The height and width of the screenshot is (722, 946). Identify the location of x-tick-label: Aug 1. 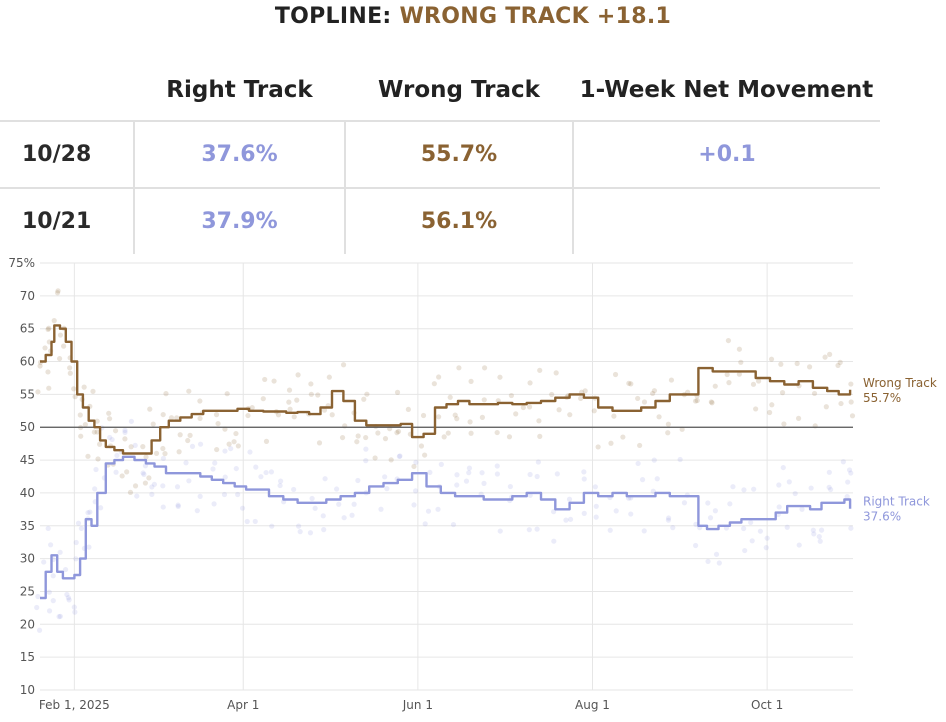
(592, 705).